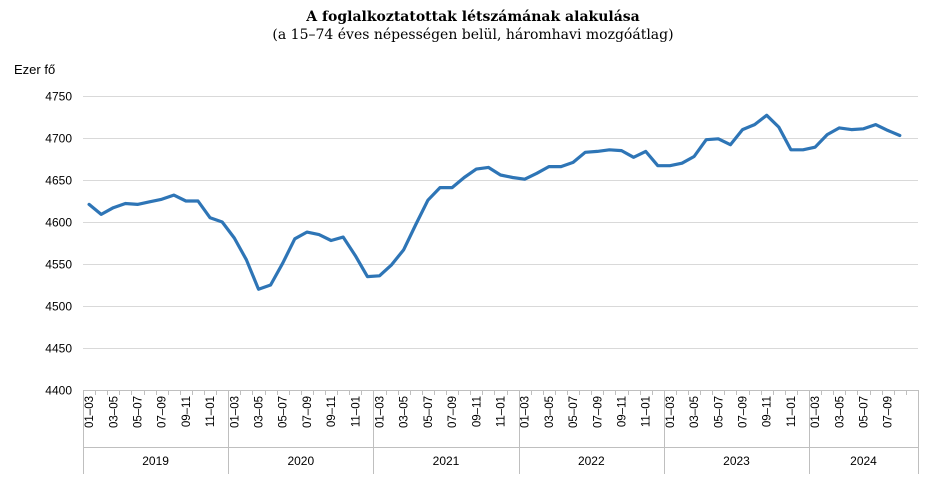  Describe the element at coordinates (501, 432) in the screenshot. I see `axes` at that location.